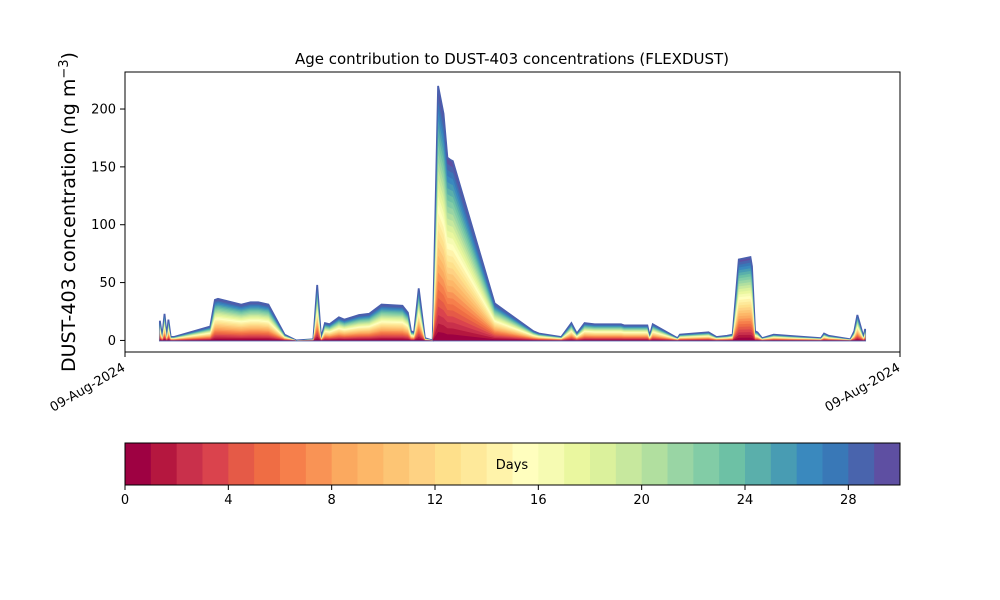  What do you see at coordinates (332, 500) in the screenshot?
I see `colorbar-tick-label: 8` at bounding box center [332, 500].